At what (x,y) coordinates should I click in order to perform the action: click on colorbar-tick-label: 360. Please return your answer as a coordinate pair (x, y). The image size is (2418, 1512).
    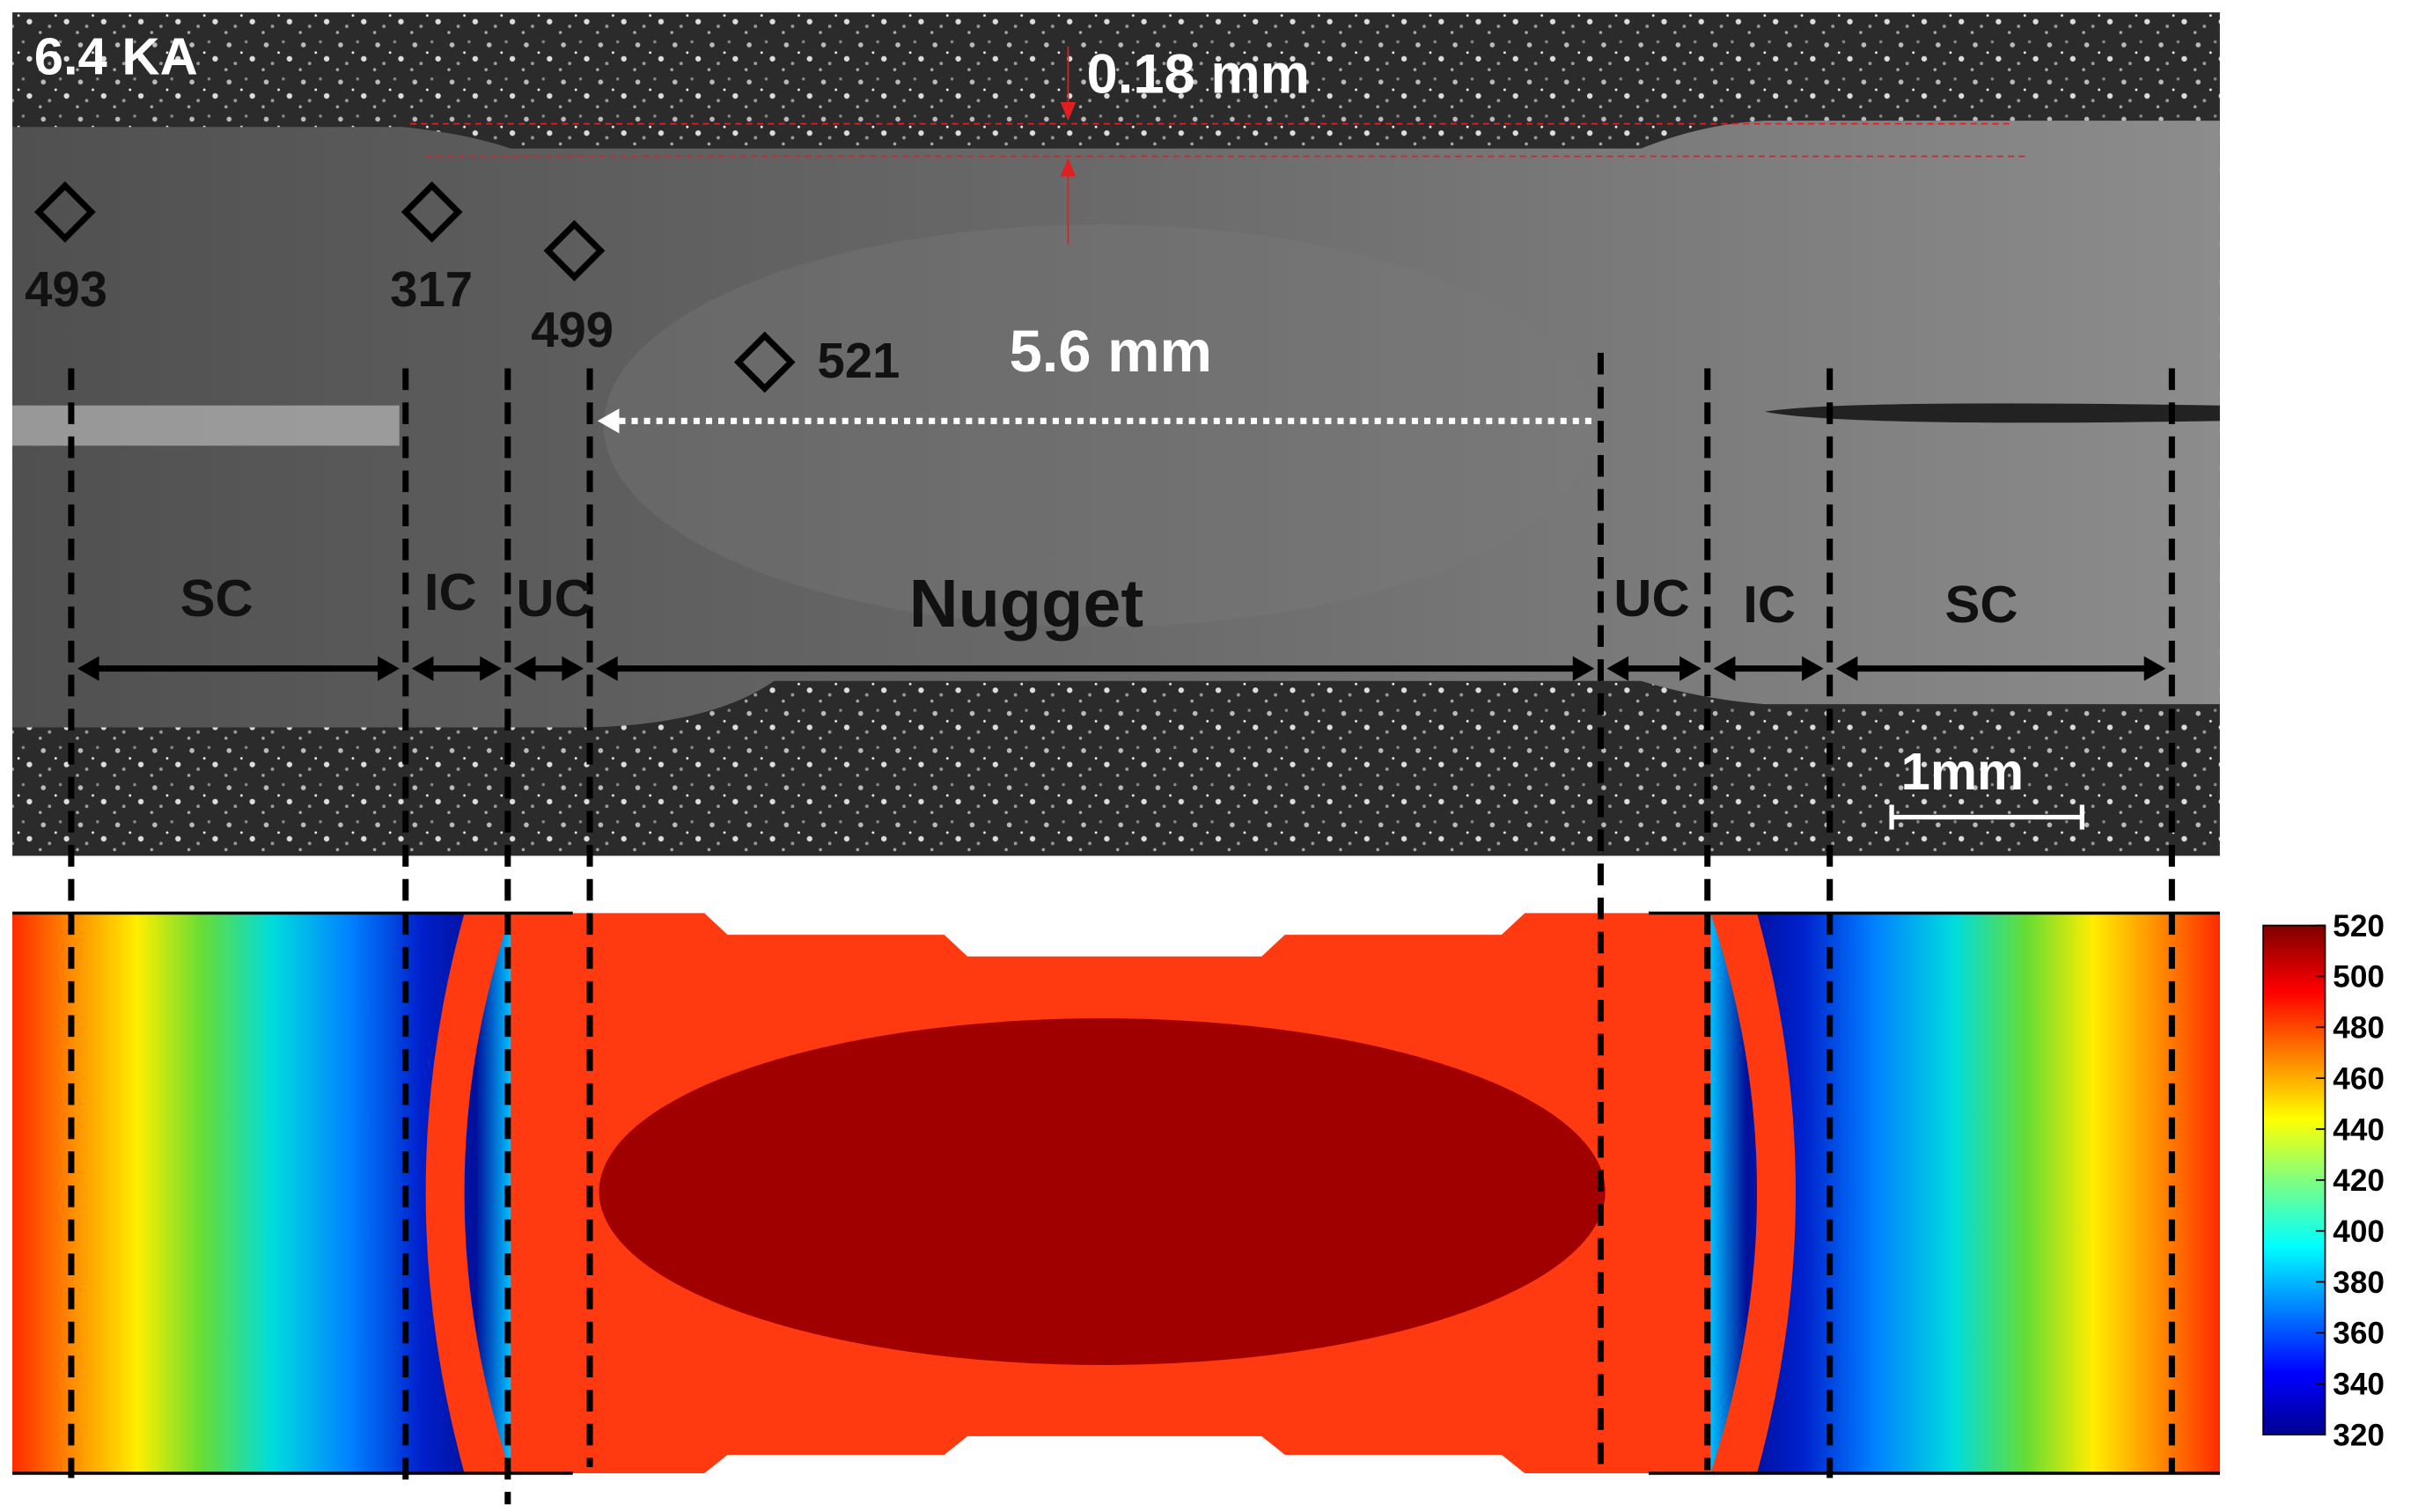
    Looking at the image, I should click on (2359, 1334).